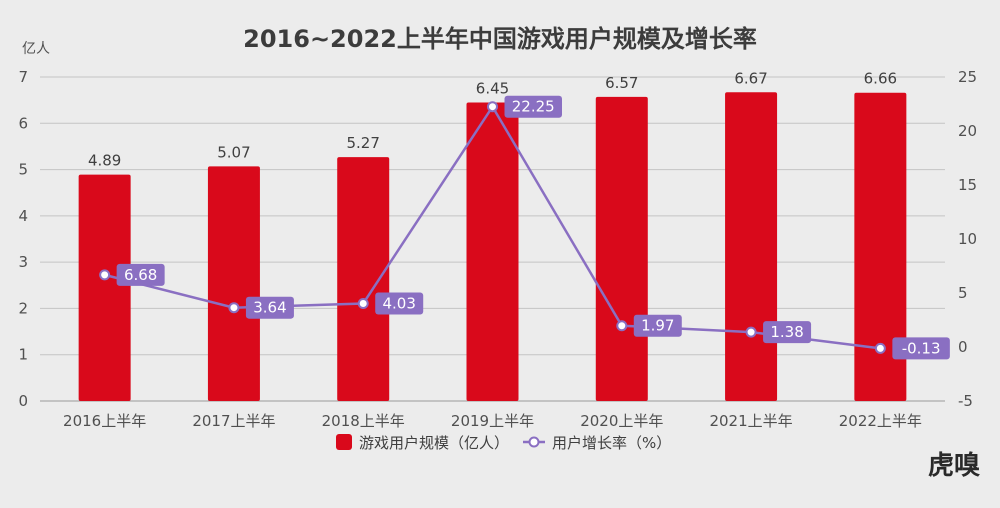 This screenshot has height=508, width=1000. What do you see at coordinates (233, 152) in the screenshot?
I see `bar-value-label: 5.07` at bounding box center [233, 152].